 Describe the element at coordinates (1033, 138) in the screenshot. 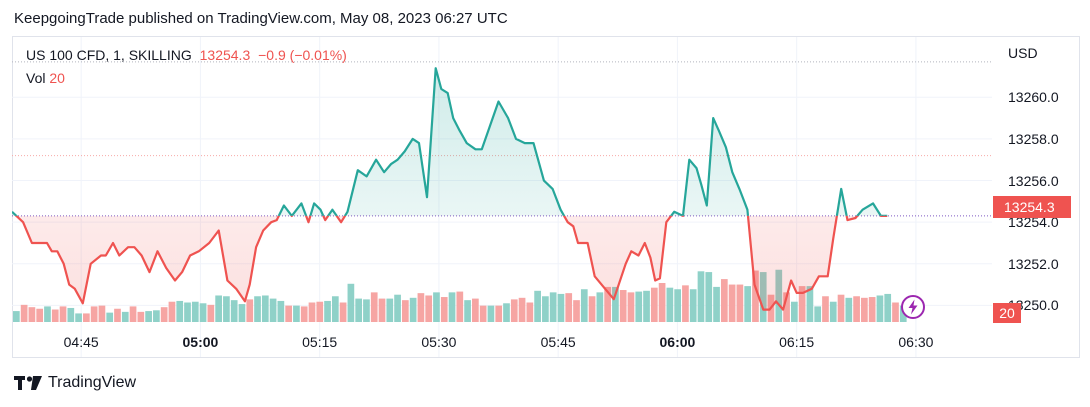

I see `y-tick-label: 13258.0` at that location.